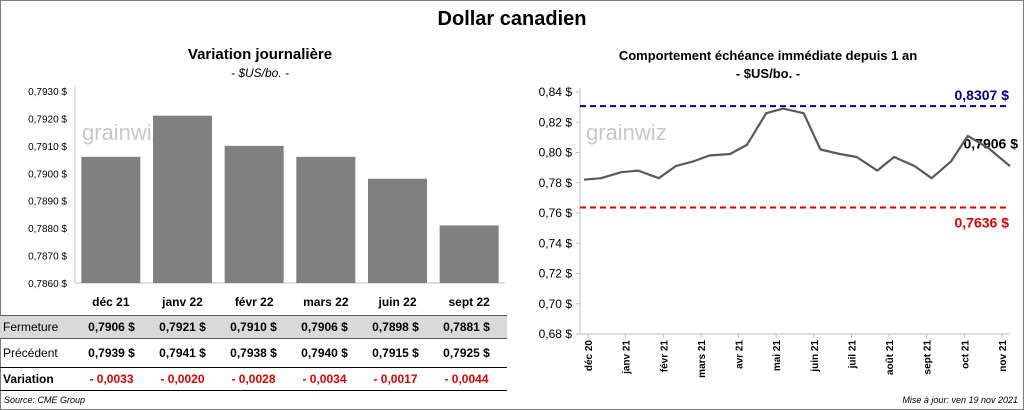 The image size is (1024, 410). I want to click on y-tick-label: 0,84 $, so click(556, 92).